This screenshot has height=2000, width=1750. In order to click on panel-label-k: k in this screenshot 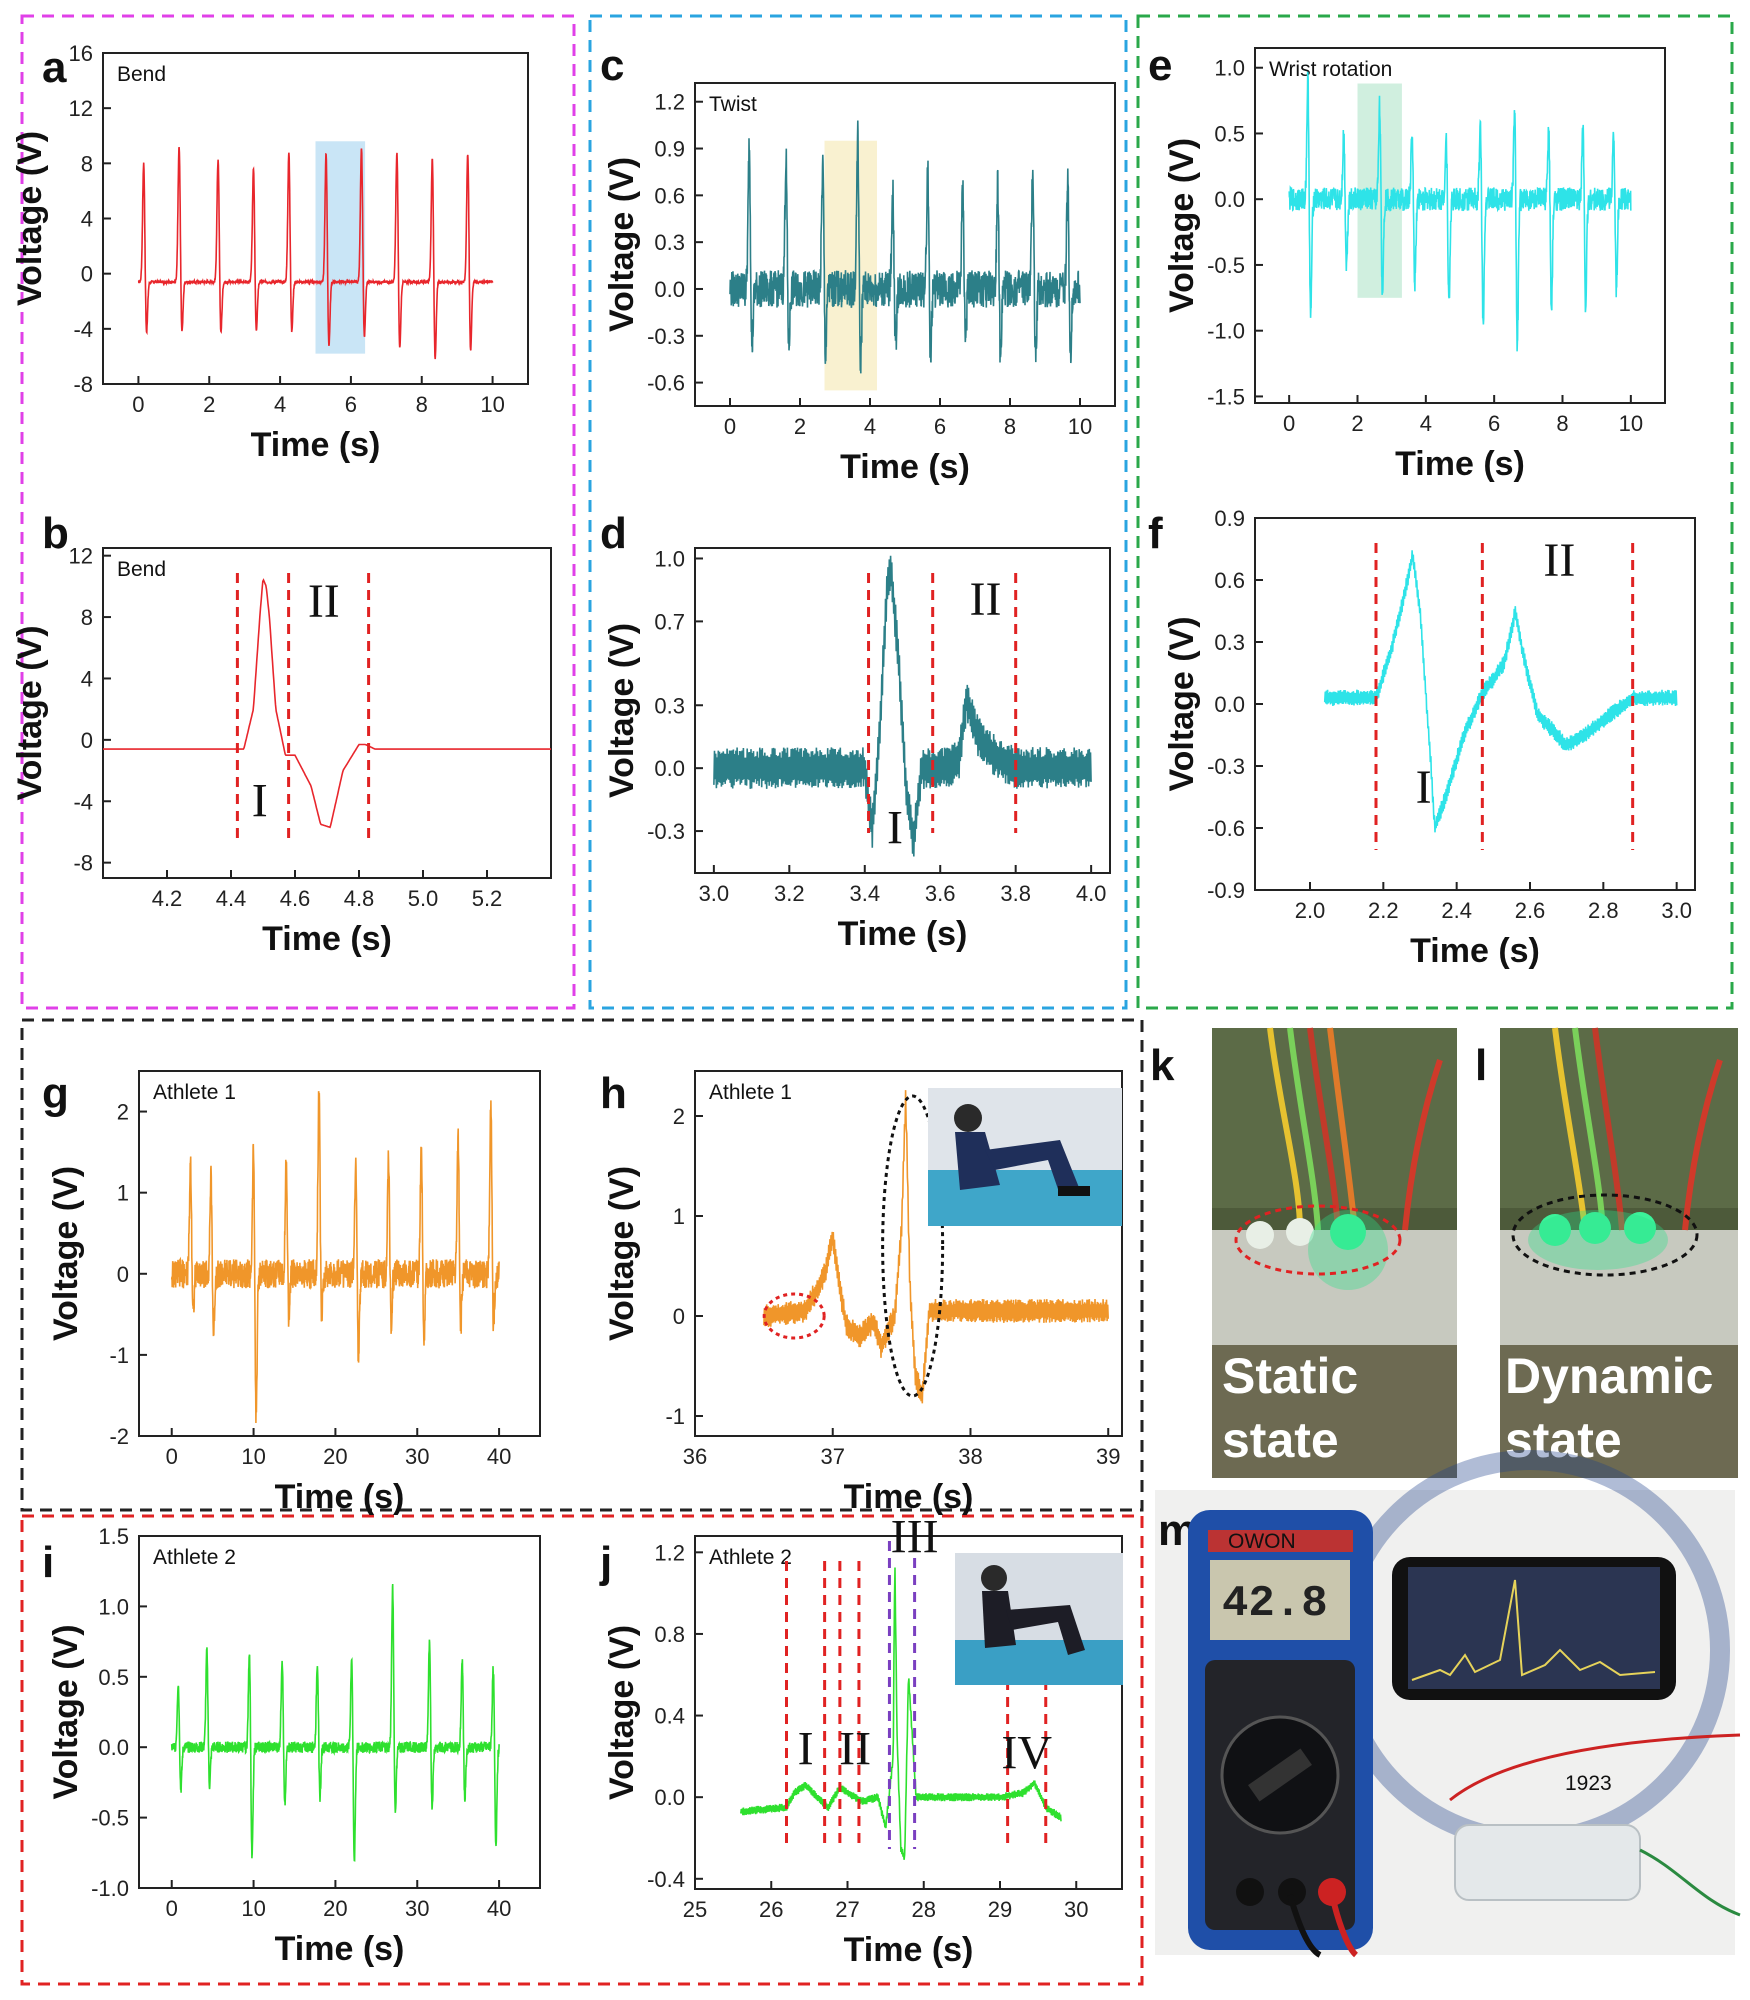, I will do `click(1162, 1065)`.